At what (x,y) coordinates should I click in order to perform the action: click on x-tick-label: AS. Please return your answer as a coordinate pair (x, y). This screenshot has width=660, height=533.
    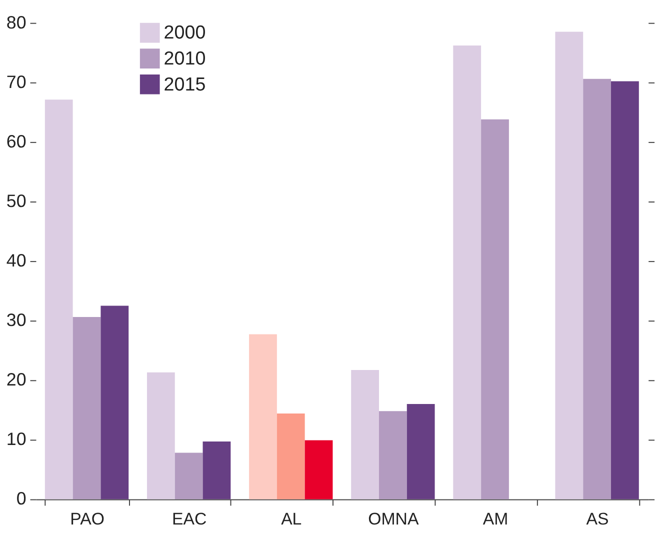
    Looking at the image, I should click on (597, 519).